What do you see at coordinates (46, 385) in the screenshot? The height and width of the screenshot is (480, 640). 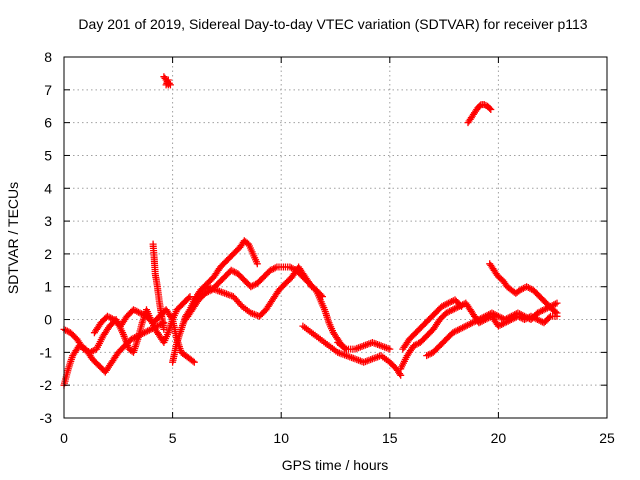 I see `y-tick-label: -2` at bounding box center [46, 385].